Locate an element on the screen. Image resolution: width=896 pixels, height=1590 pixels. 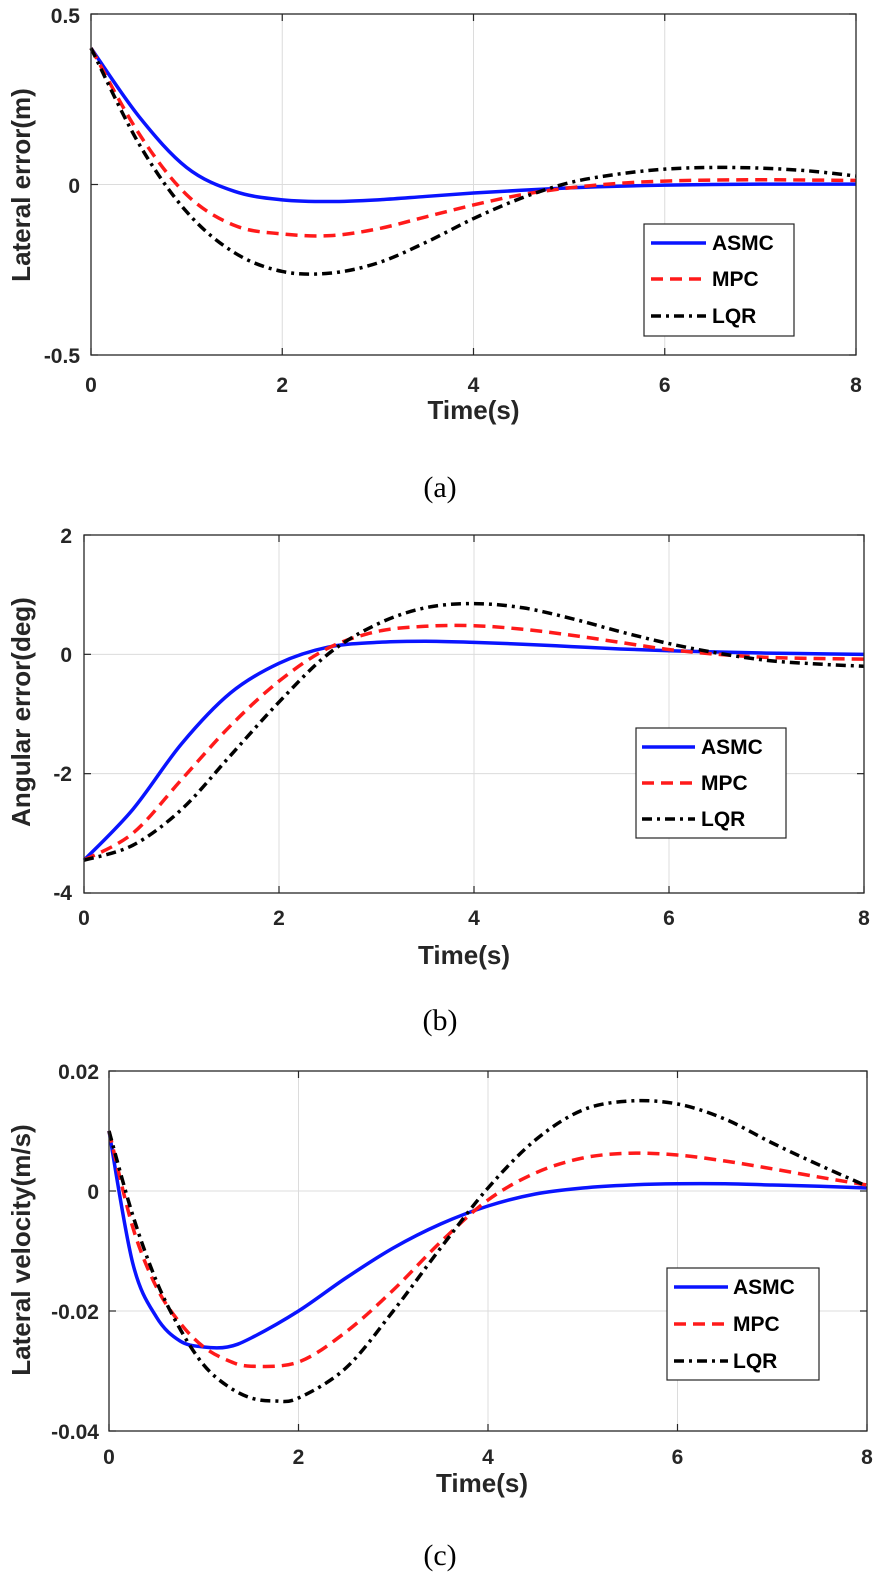
chart-b-y-tick-label: -2 is located at coordinates (62, 774).